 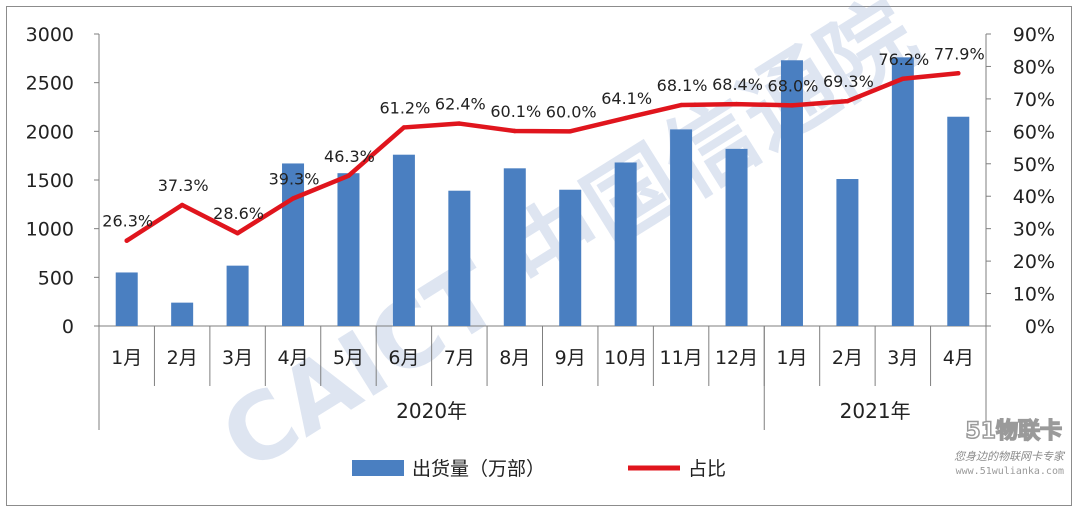 What do you see at coordinates (56, 278) in the screenshot?
I see `y-left-tick-label: 500` at bounding box center [56, 278].